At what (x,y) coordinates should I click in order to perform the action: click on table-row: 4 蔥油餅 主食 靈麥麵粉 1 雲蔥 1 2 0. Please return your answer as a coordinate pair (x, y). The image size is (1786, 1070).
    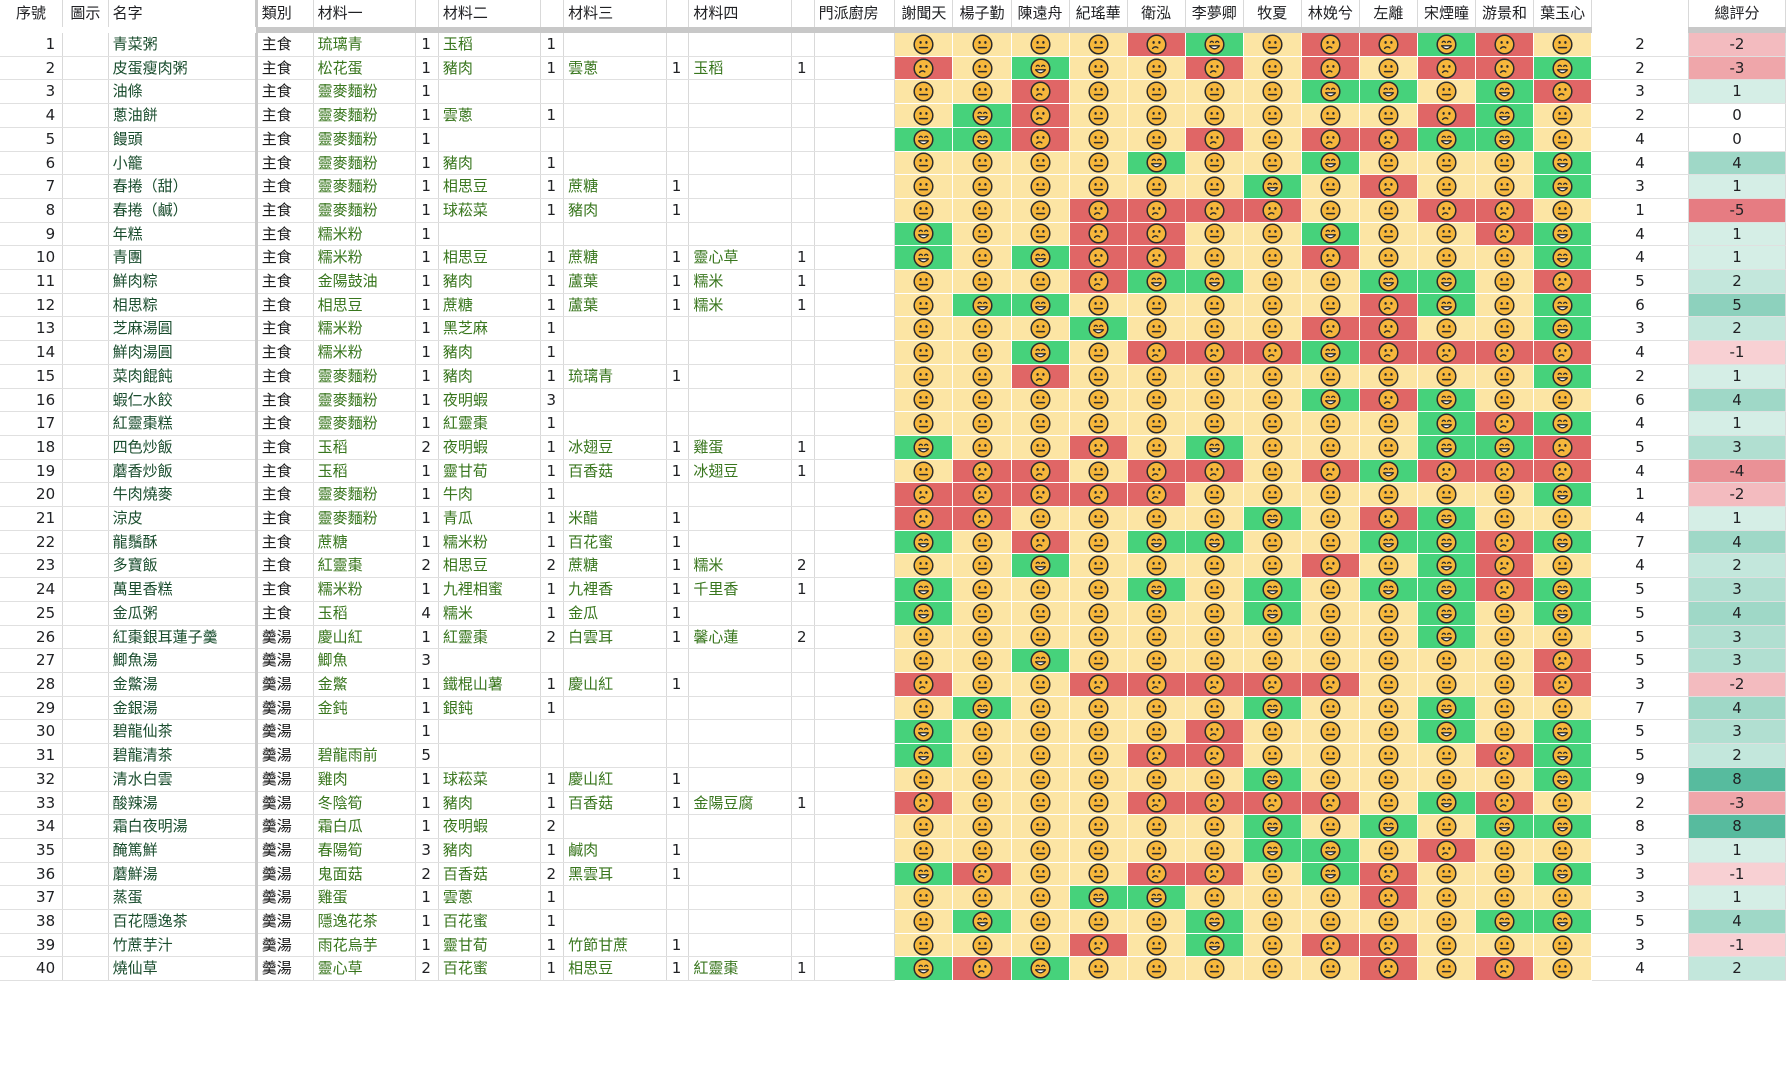
    Looking at the image, I should click on (893, 115).